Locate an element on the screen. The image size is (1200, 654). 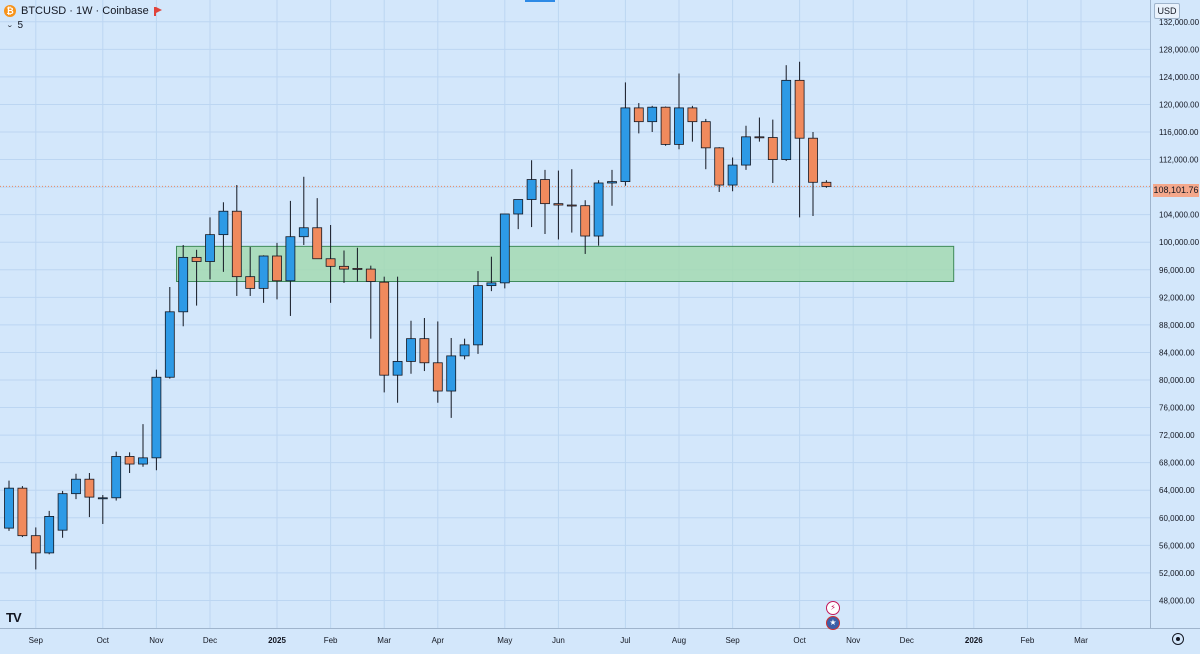
price-tick-label: 48,000.00 is located at coordinates (1177, 600).